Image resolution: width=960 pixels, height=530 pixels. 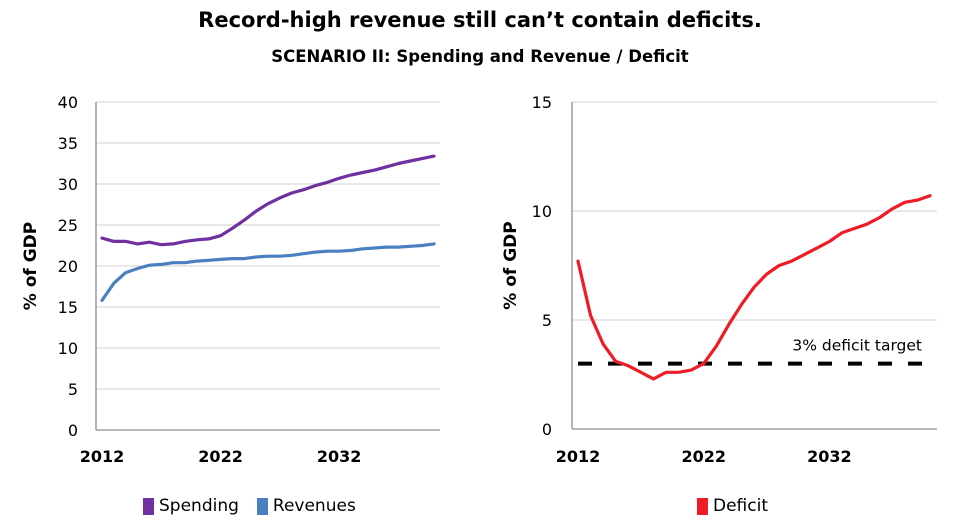 I want to click on y-tick-label: 35, so click(x=68, y=143).